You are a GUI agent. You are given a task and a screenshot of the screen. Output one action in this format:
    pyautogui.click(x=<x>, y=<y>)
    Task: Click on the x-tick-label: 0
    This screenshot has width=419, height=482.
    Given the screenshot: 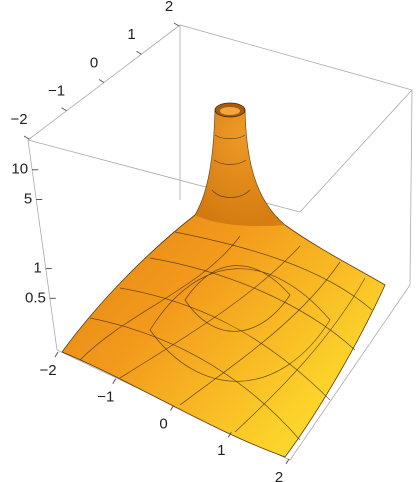 What is the action you would take?
    pyautogui.click(x=163, y=423)
    